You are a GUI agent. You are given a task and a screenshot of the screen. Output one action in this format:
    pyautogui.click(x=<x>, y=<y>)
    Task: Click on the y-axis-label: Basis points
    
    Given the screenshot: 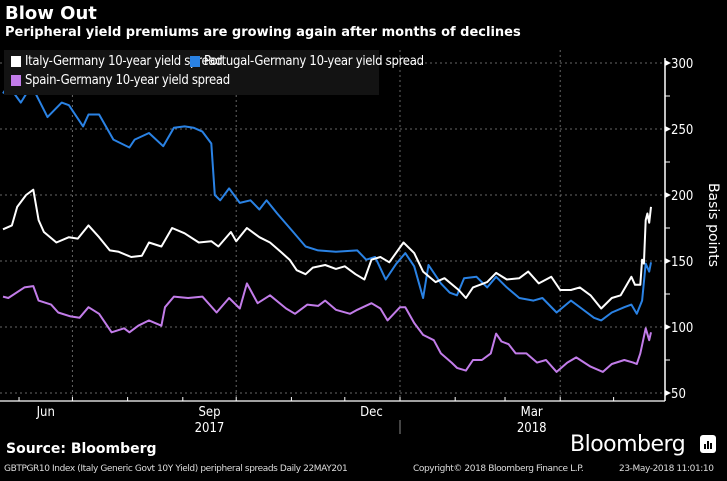 What is the action you would take?
    pyautogui.click(x=713, y=225)
    